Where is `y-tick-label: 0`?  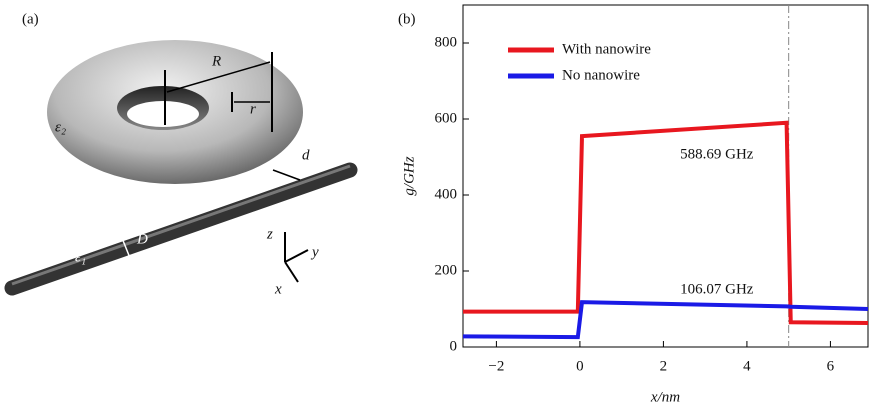
y-tick-label: 0 is located at coordinates (454, 346).